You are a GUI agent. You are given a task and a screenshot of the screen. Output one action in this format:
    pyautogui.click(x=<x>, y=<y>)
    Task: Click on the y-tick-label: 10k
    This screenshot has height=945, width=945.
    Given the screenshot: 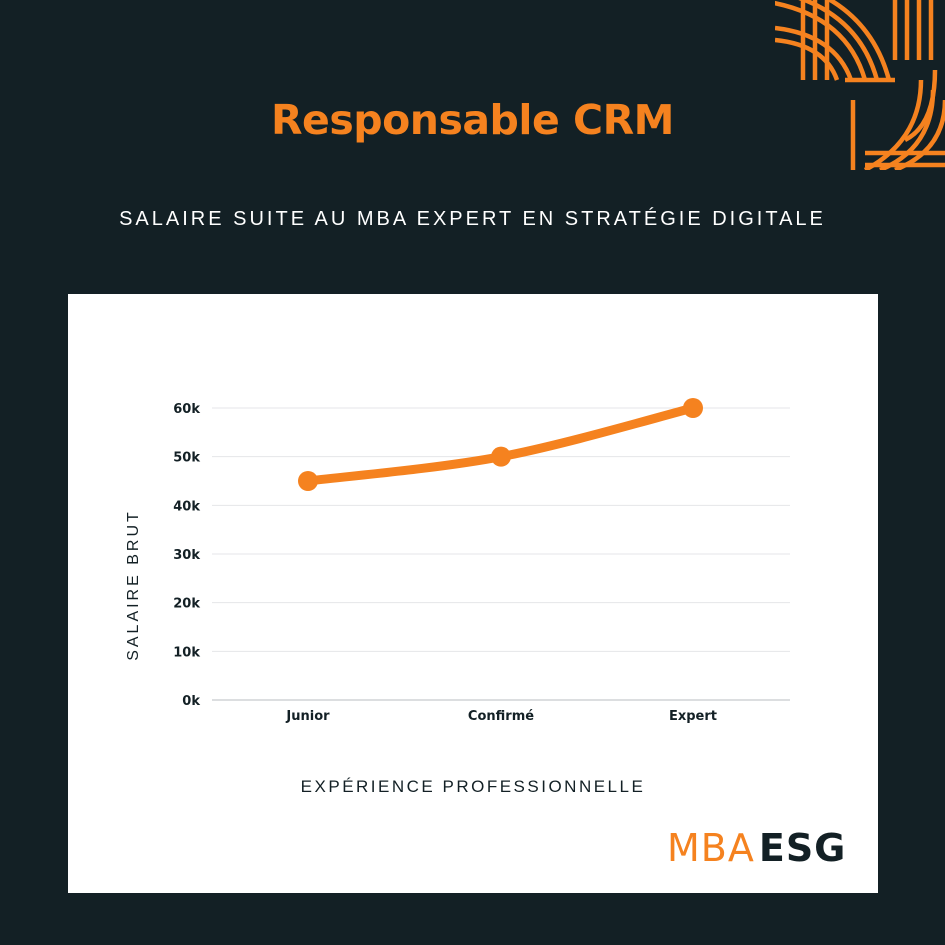 What is the action you would take?
    pyautogui.click(x=186, y=652)
    